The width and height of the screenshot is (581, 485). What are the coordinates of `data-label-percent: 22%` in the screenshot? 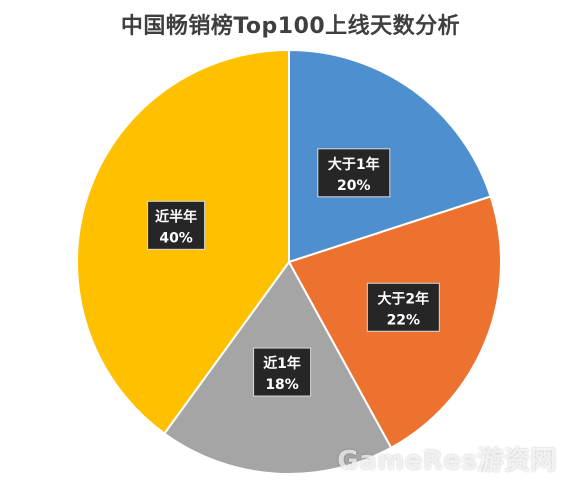 It's located at (404, 320).